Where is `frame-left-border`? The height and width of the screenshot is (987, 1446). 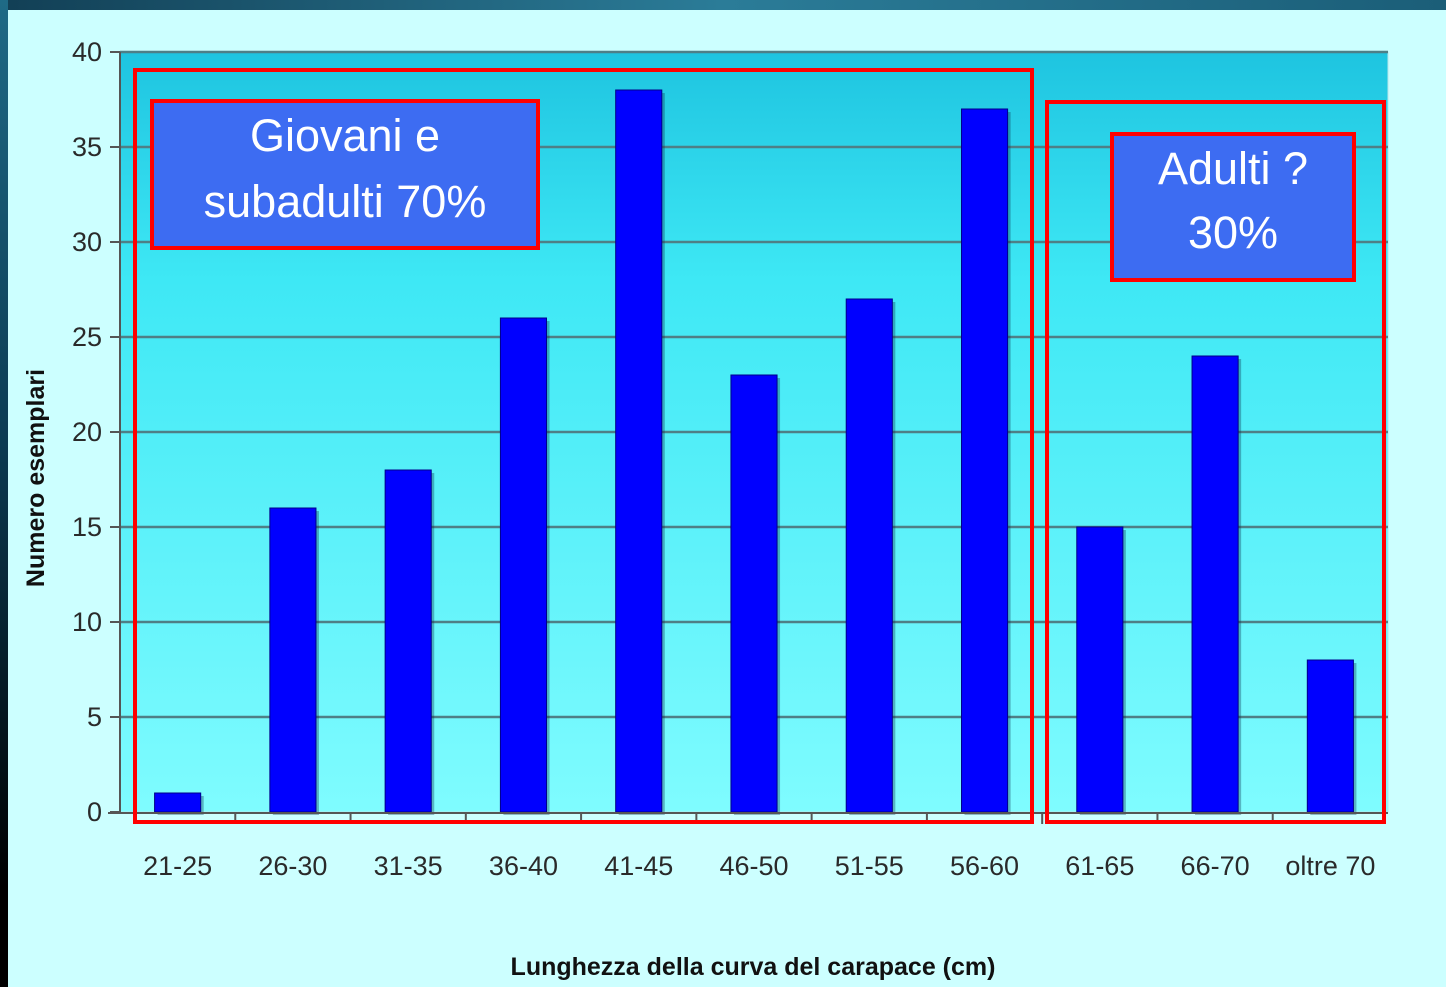 frame-left-border is located at coordinates (4, 493).